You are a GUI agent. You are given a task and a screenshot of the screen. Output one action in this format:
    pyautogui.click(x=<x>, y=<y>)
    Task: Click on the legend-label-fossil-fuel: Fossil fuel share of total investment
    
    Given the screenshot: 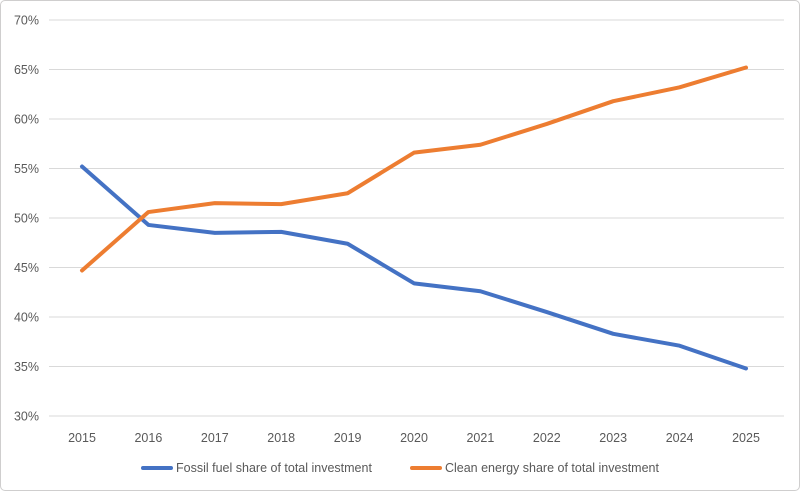 What is the action you would take?
    pyautogui.click(x=274, y=468)
    